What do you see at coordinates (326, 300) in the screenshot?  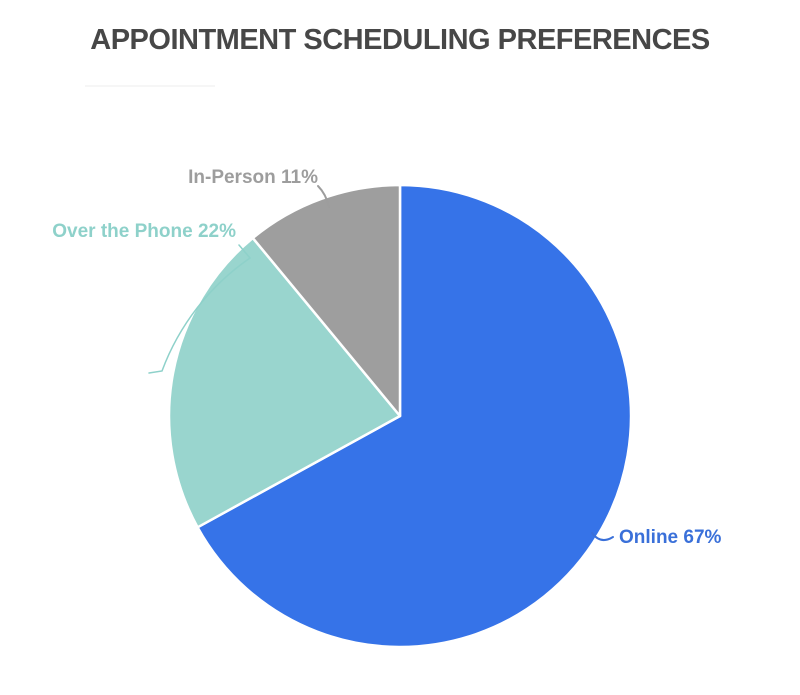 I see `pie-slice-in-person` at bounding box center [326, 300].